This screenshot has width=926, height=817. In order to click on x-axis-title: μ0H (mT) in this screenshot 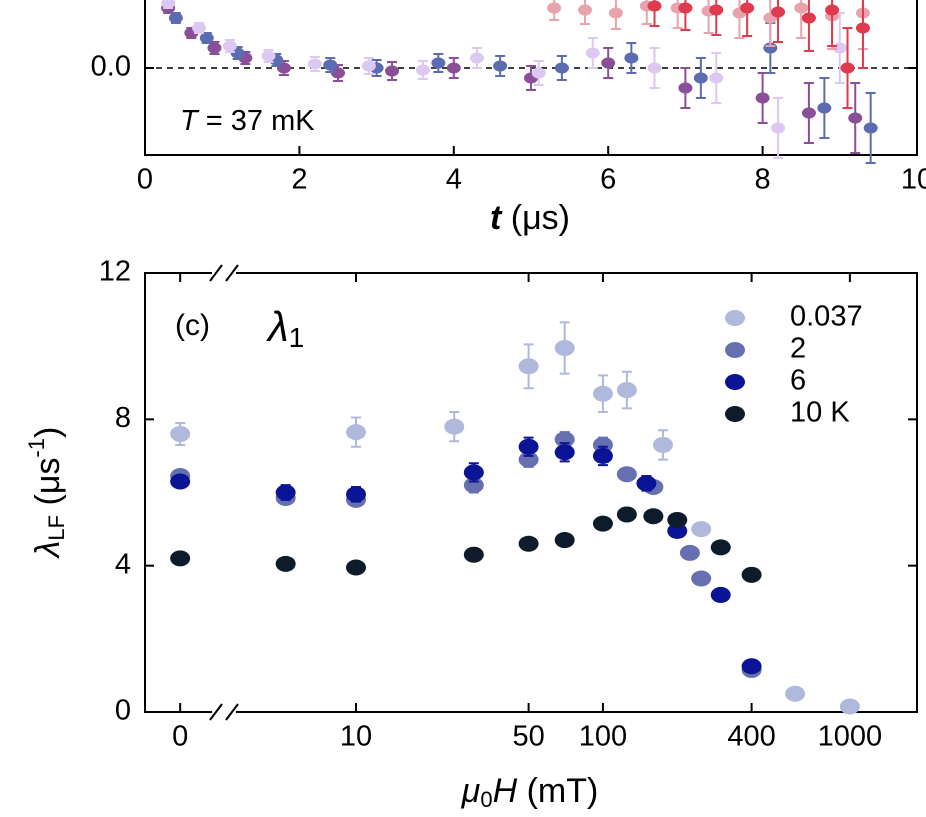, I will do `click(530, 792)`.